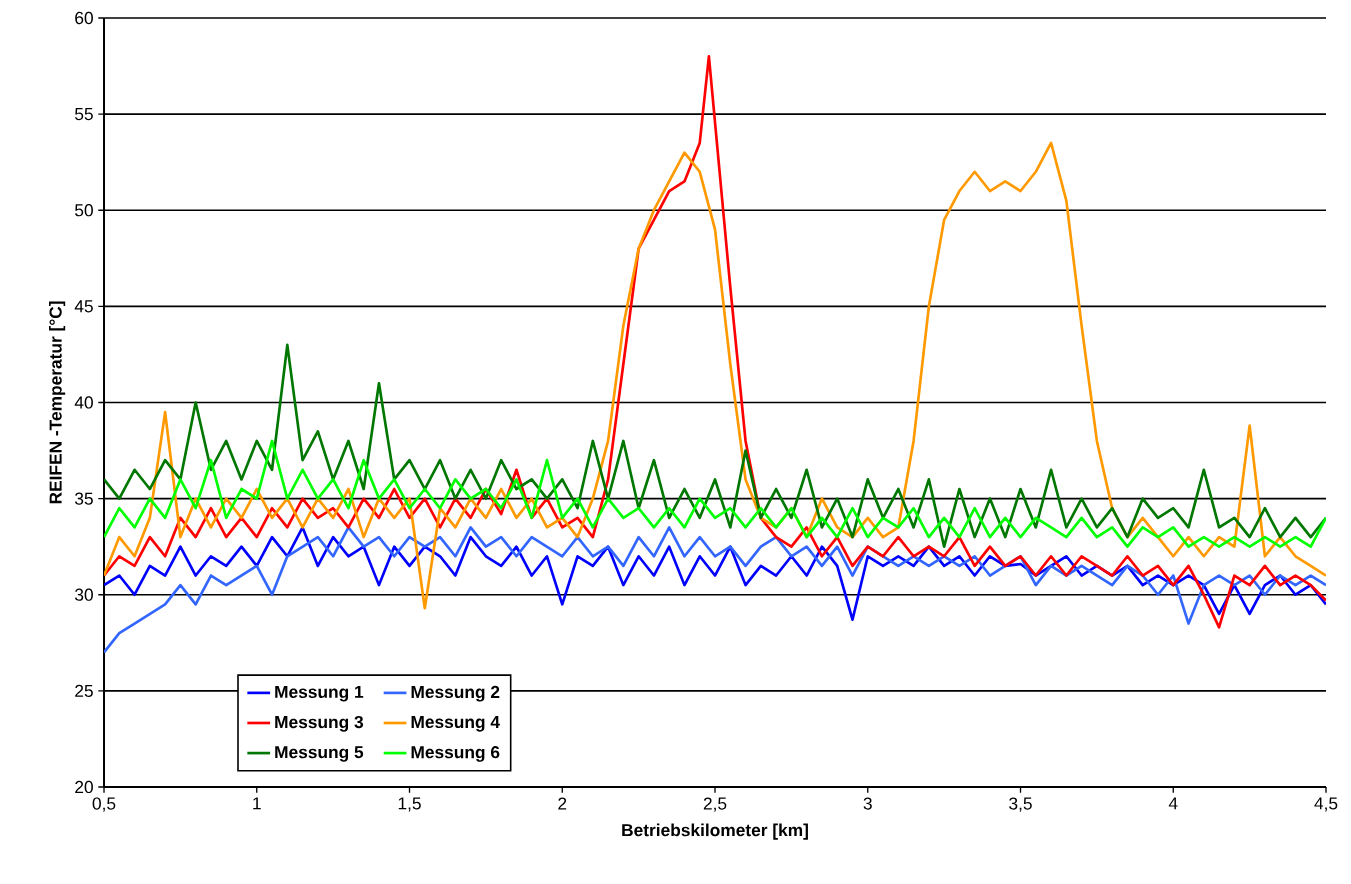  I want to click on x-tick-label: 3, so click(867, 803).